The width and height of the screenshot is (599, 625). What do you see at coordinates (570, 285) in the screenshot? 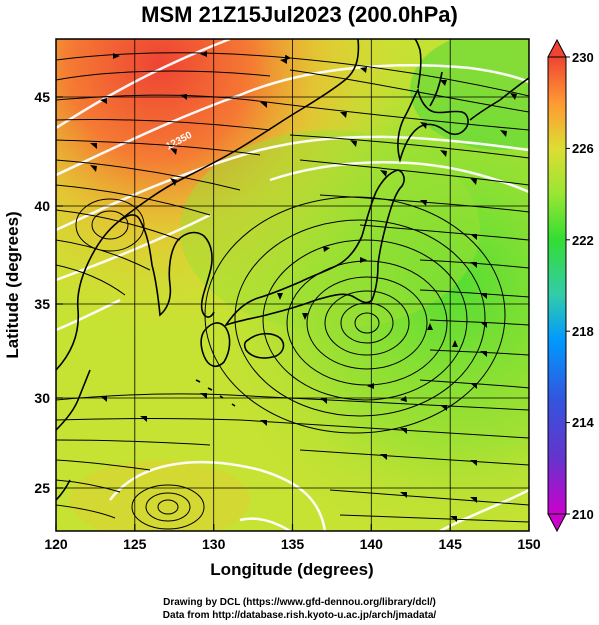
I see `colorbar: 230 226 222 218 214 210` at bounding box center [570, 285].